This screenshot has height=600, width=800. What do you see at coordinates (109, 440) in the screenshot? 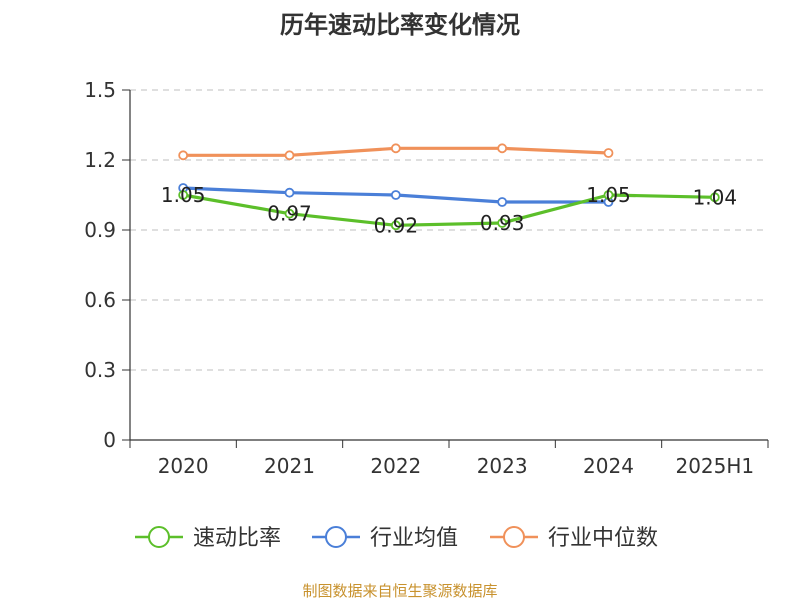
I see `y-tick-label: 0` at bounding box center [109, 440].